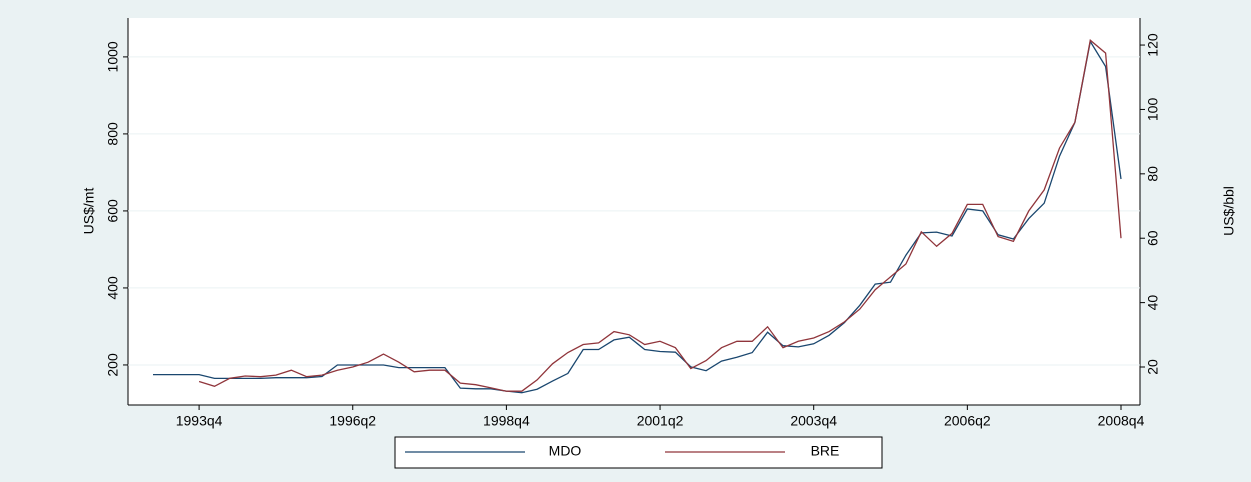 The image size is (1251, 482). I want to click on x-tick-label: 1998q4, so click(506, 421).